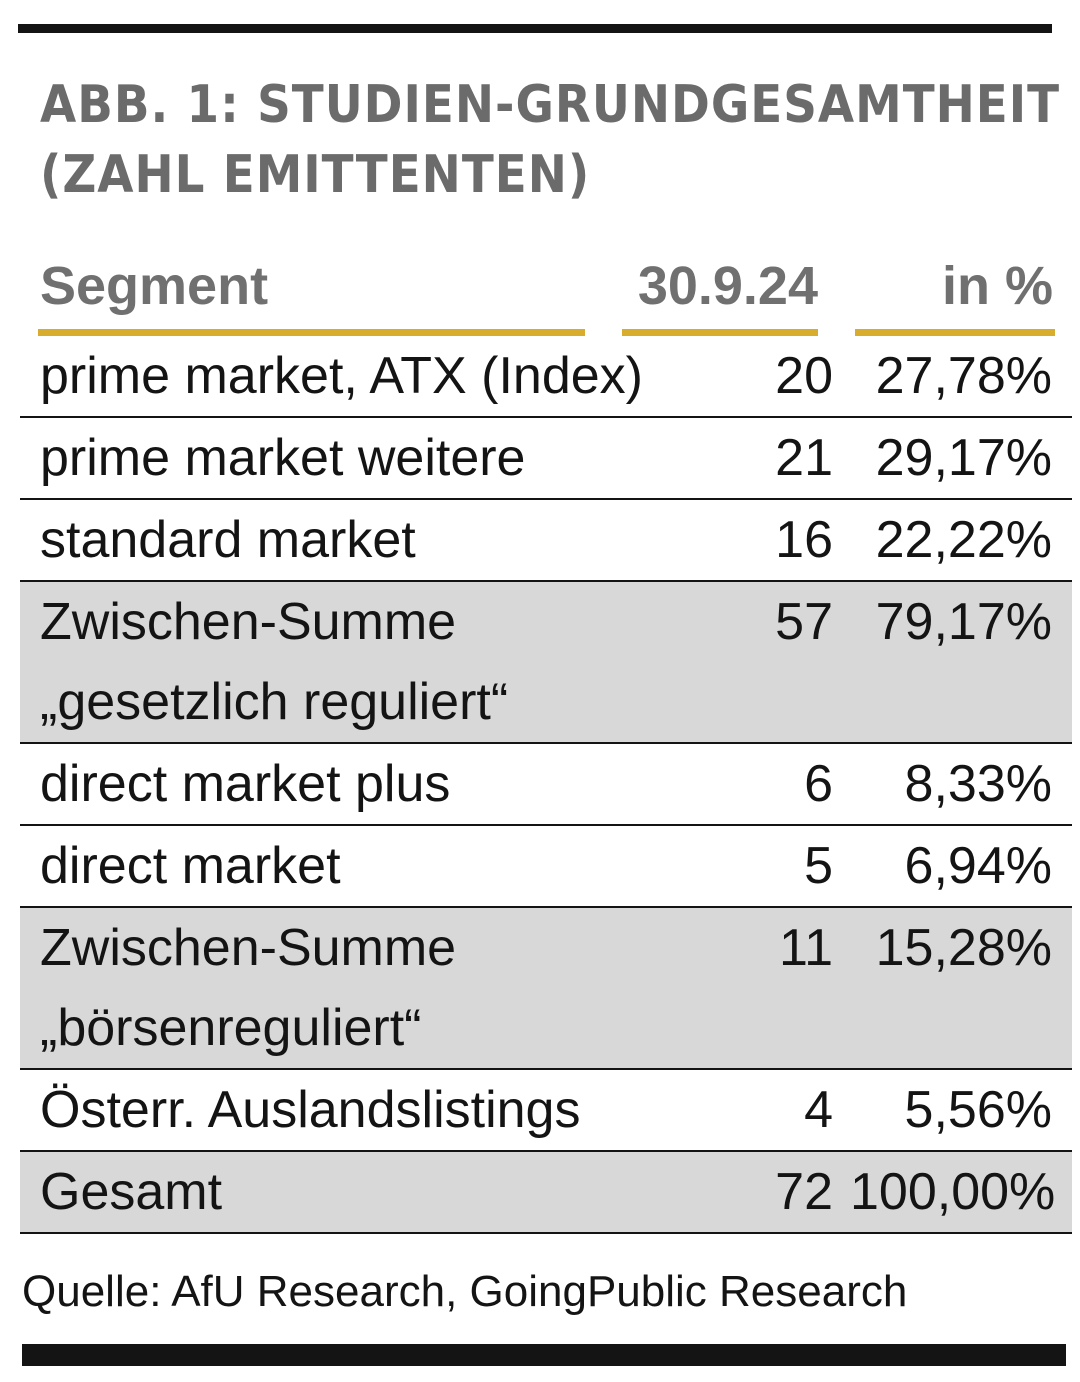 This screenshot has height=1382, width=1080. What do you see at coordinates (544, 1355) in the screenshot?
I see `bottom-rule` at bounding box center [544, 1355].